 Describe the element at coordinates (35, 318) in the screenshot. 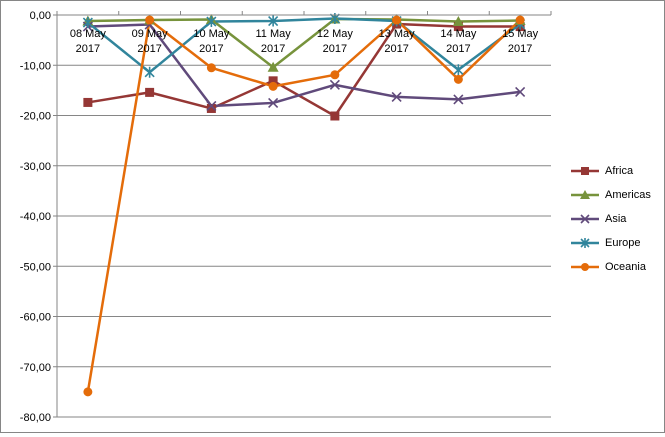

I see `y-tick-label: -60,00` at that location.